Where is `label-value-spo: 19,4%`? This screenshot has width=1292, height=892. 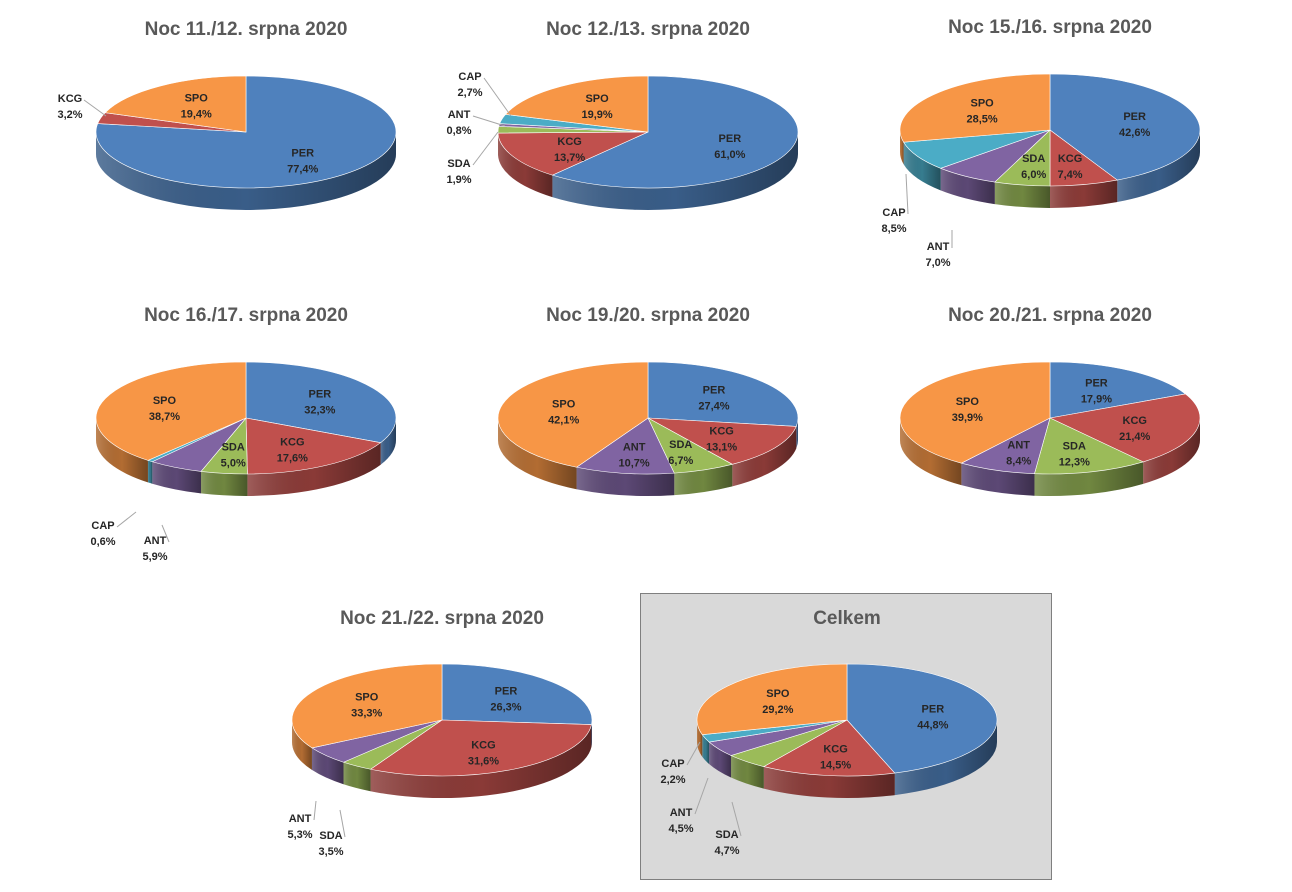
label-value-spo: 19,4% is located at coordinates (196, 115).